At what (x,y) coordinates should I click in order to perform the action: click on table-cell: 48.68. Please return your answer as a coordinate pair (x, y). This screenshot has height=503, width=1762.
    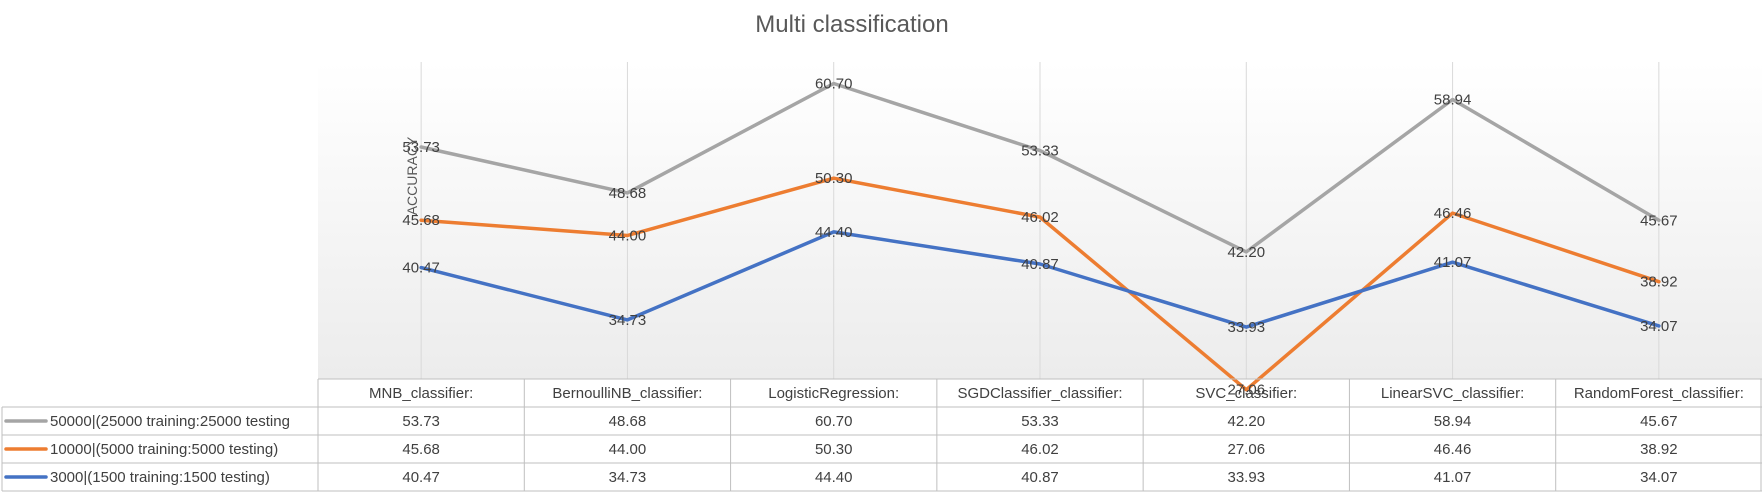
    Looking at the image, I should click on (628, 421).